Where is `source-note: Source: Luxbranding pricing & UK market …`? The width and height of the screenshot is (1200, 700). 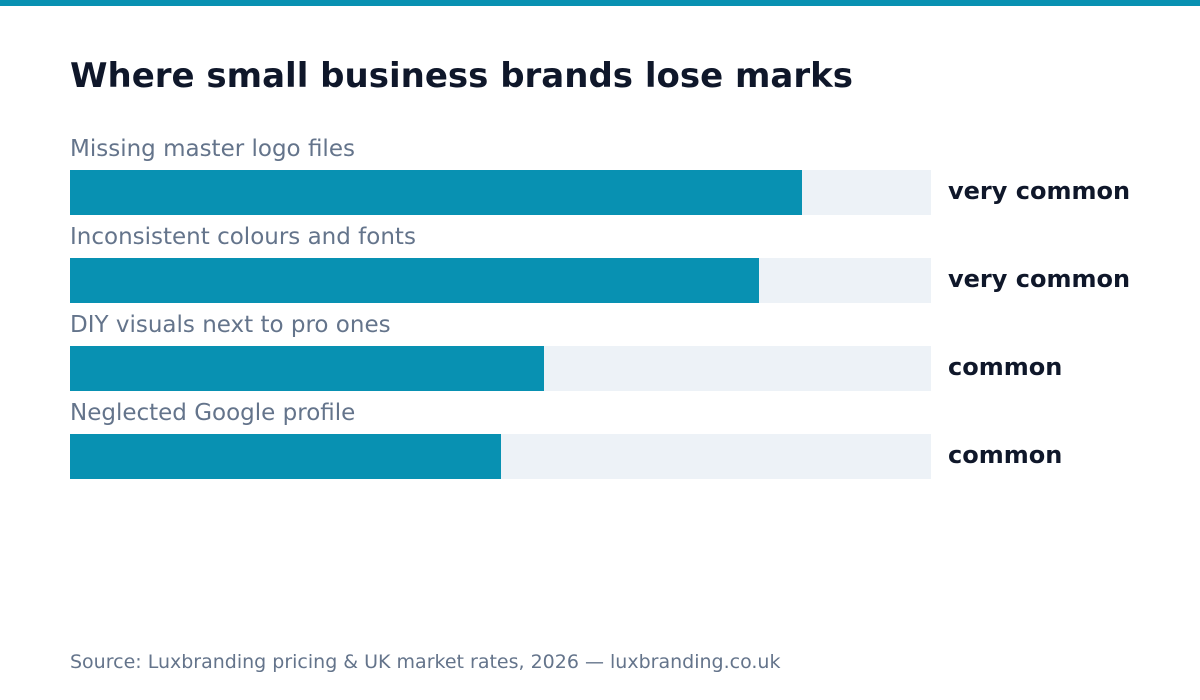 source-note: Source: Luxbranding pricing & UK market … is located at coordinates (425, 662).